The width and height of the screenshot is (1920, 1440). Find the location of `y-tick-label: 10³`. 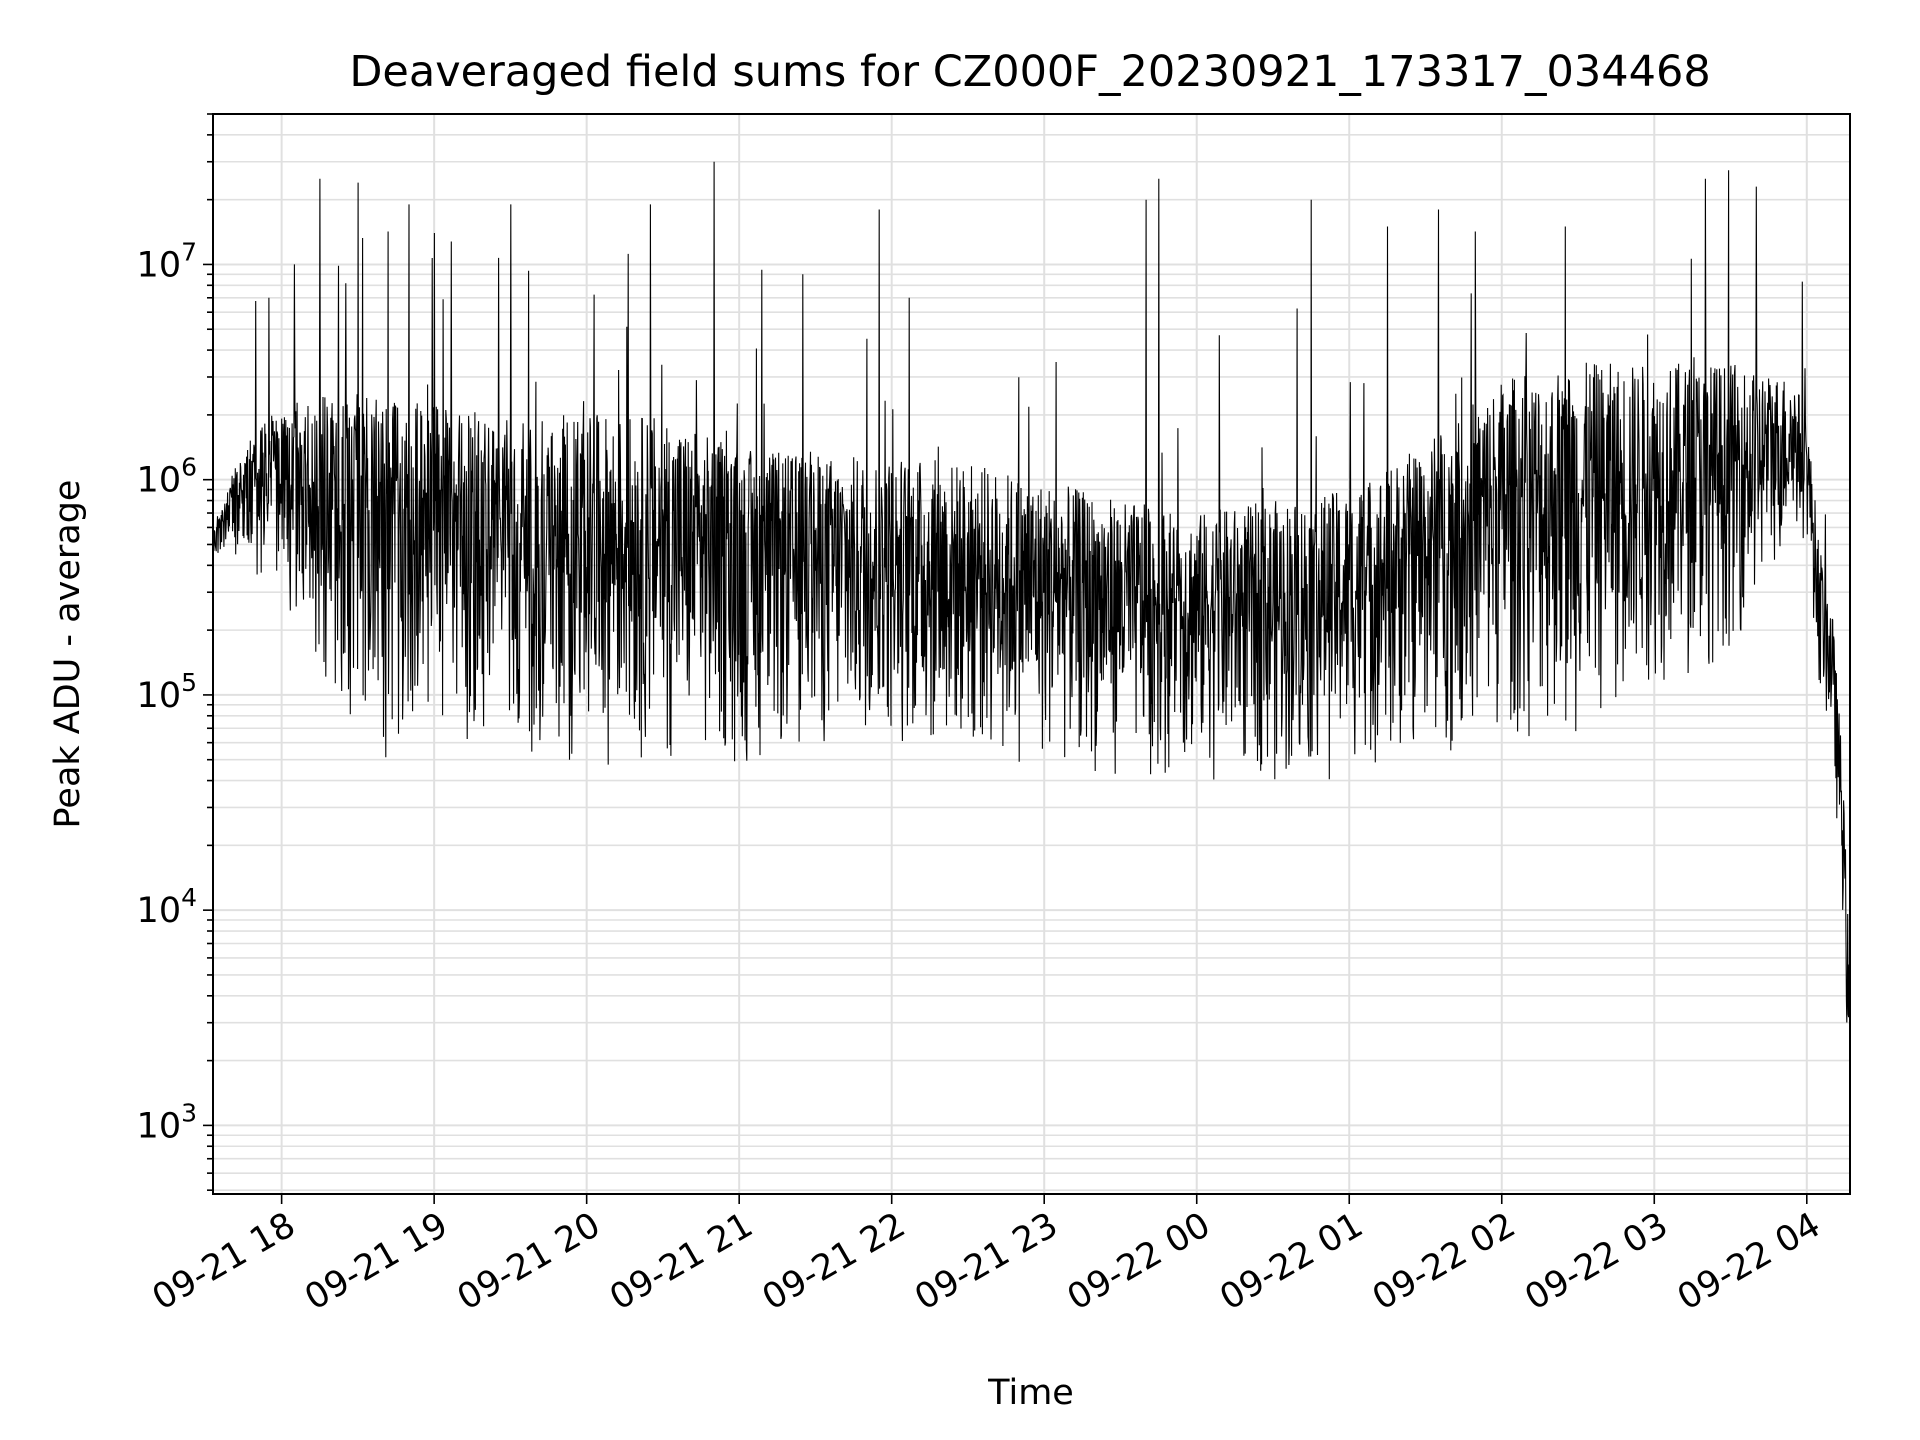

y-tick-label: 10³ is located at coordinates (167, 1122).